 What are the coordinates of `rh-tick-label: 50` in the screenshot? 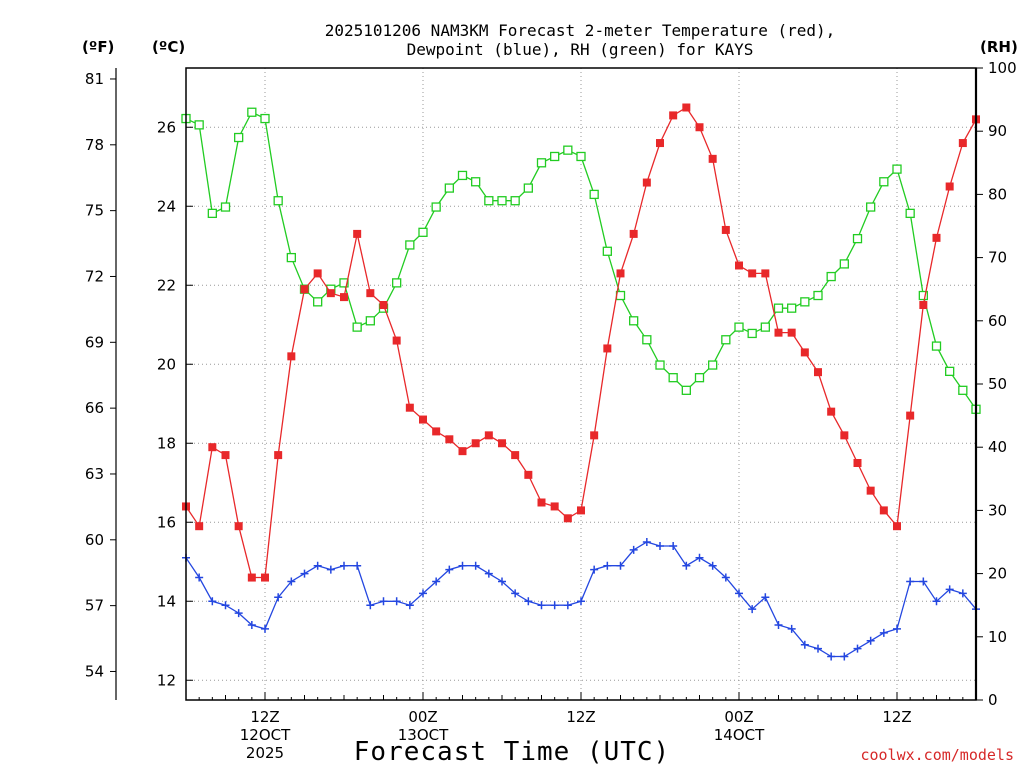 It's located at (997, 384).